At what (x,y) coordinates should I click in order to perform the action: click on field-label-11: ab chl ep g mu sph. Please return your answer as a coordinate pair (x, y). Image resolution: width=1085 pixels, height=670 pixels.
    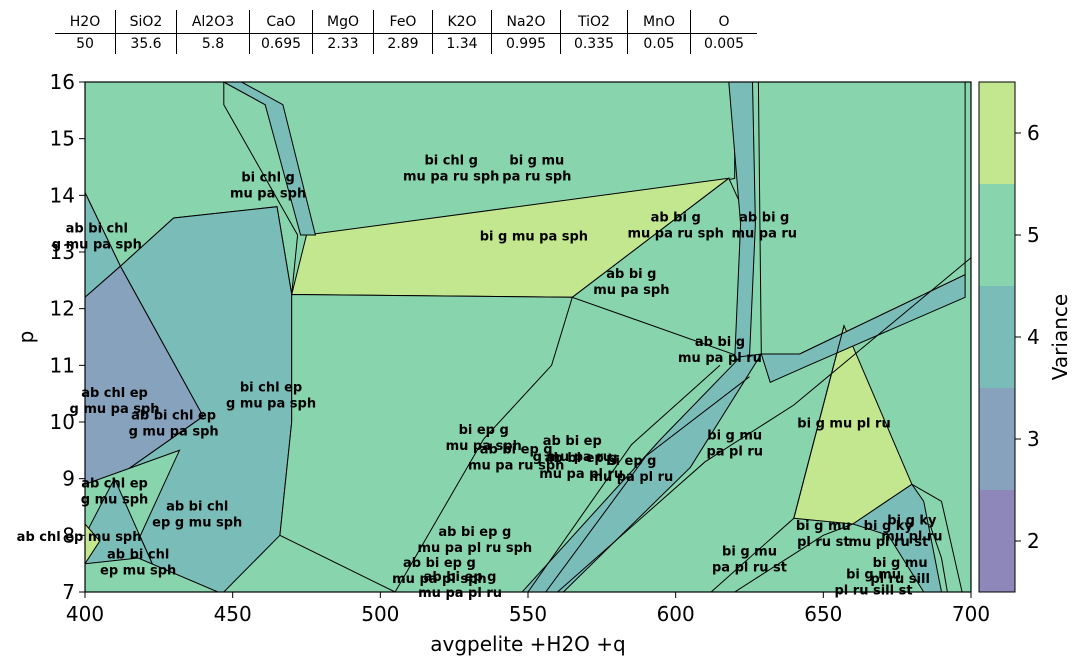
    Looking at the image, I should click on (114, 492).